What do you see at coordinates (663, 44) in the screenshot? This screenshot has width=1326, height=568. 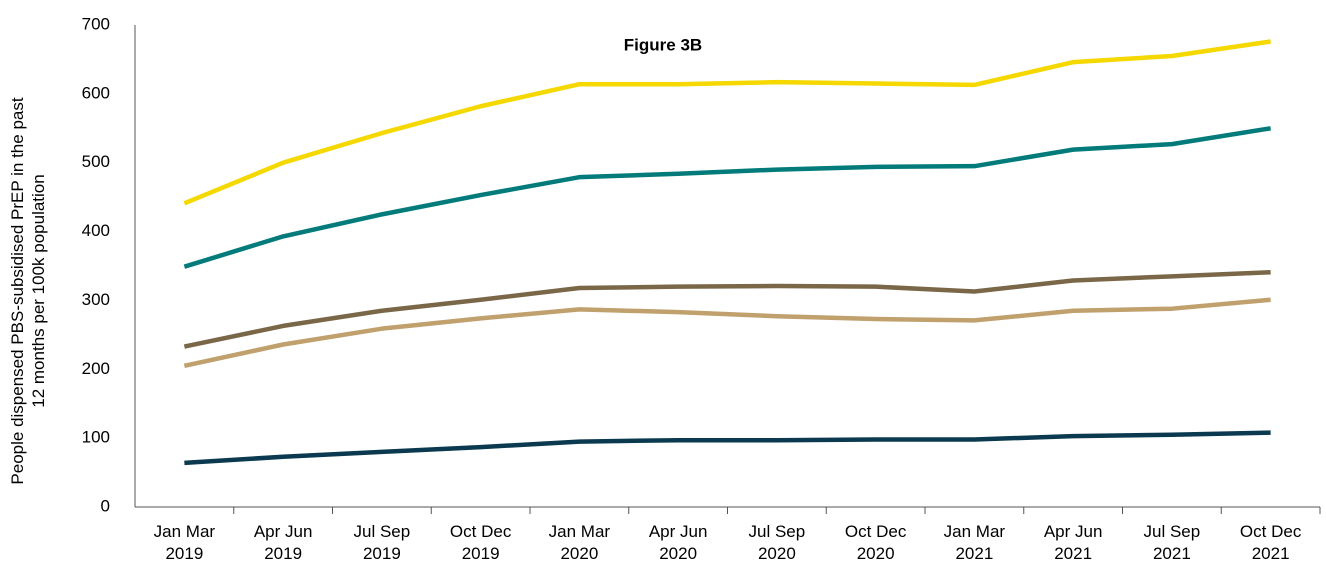 I see `chart-title: Figure 3B` at bounding box center [663, 44].